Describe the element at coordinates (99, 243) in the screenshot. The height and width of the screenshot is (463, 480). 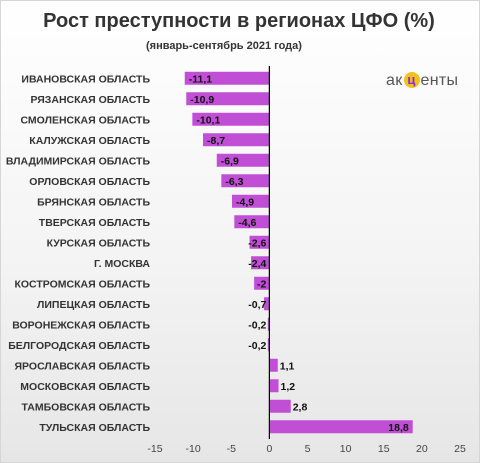
I see `category-label: КУРСКАЯ ОБЛАСТЬ` at that location.